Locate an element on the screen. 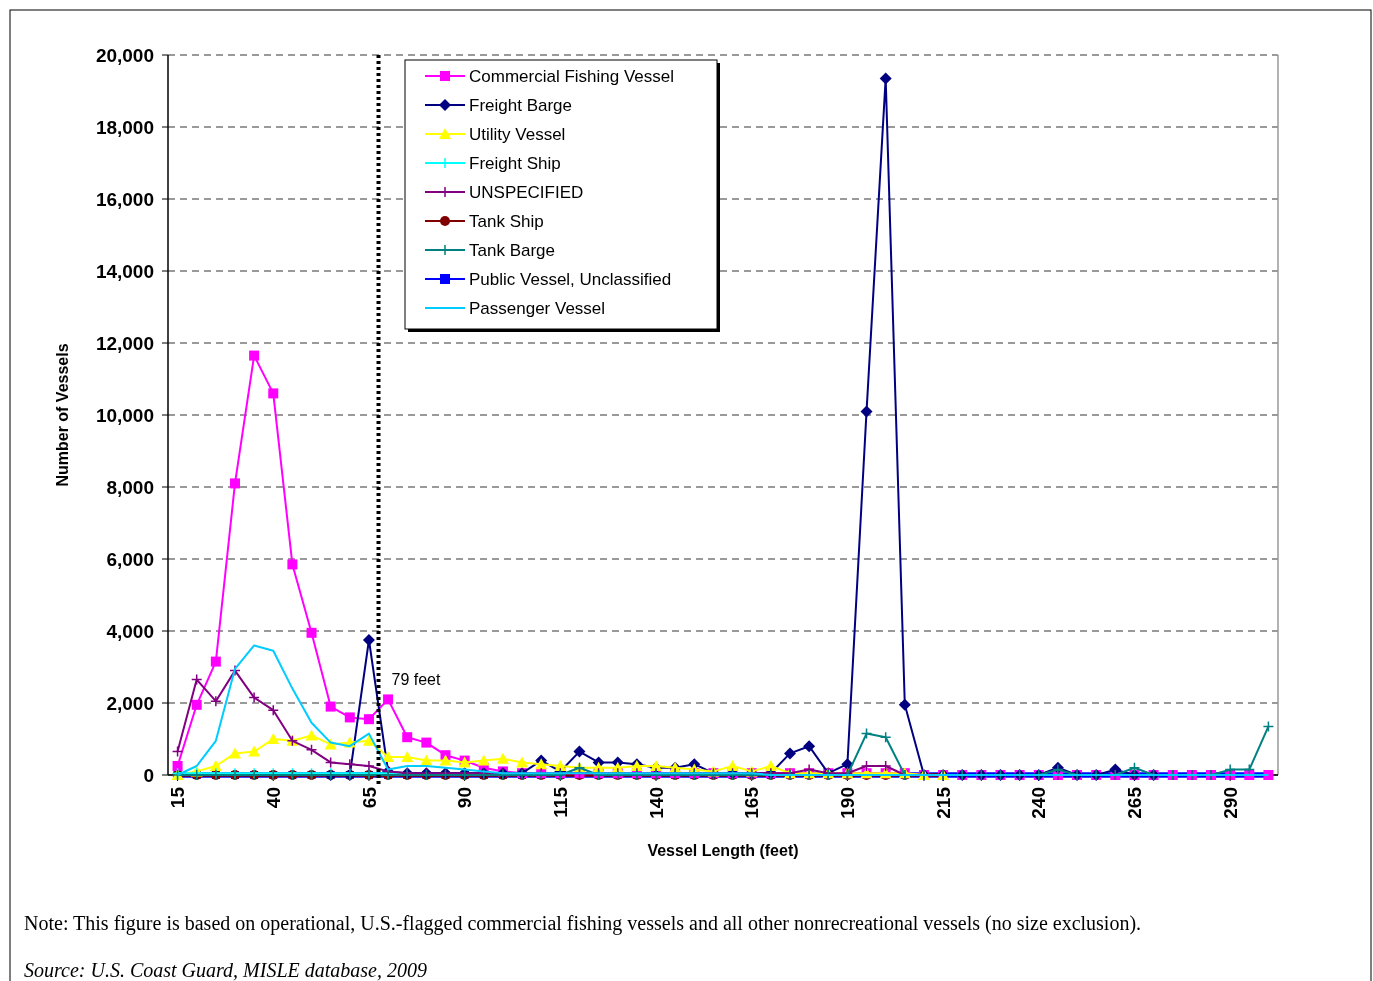 Image resolution: width=1373 pixels, height=981 pixels. x-tick-label: 240 is located at coordinates (1039, 803).